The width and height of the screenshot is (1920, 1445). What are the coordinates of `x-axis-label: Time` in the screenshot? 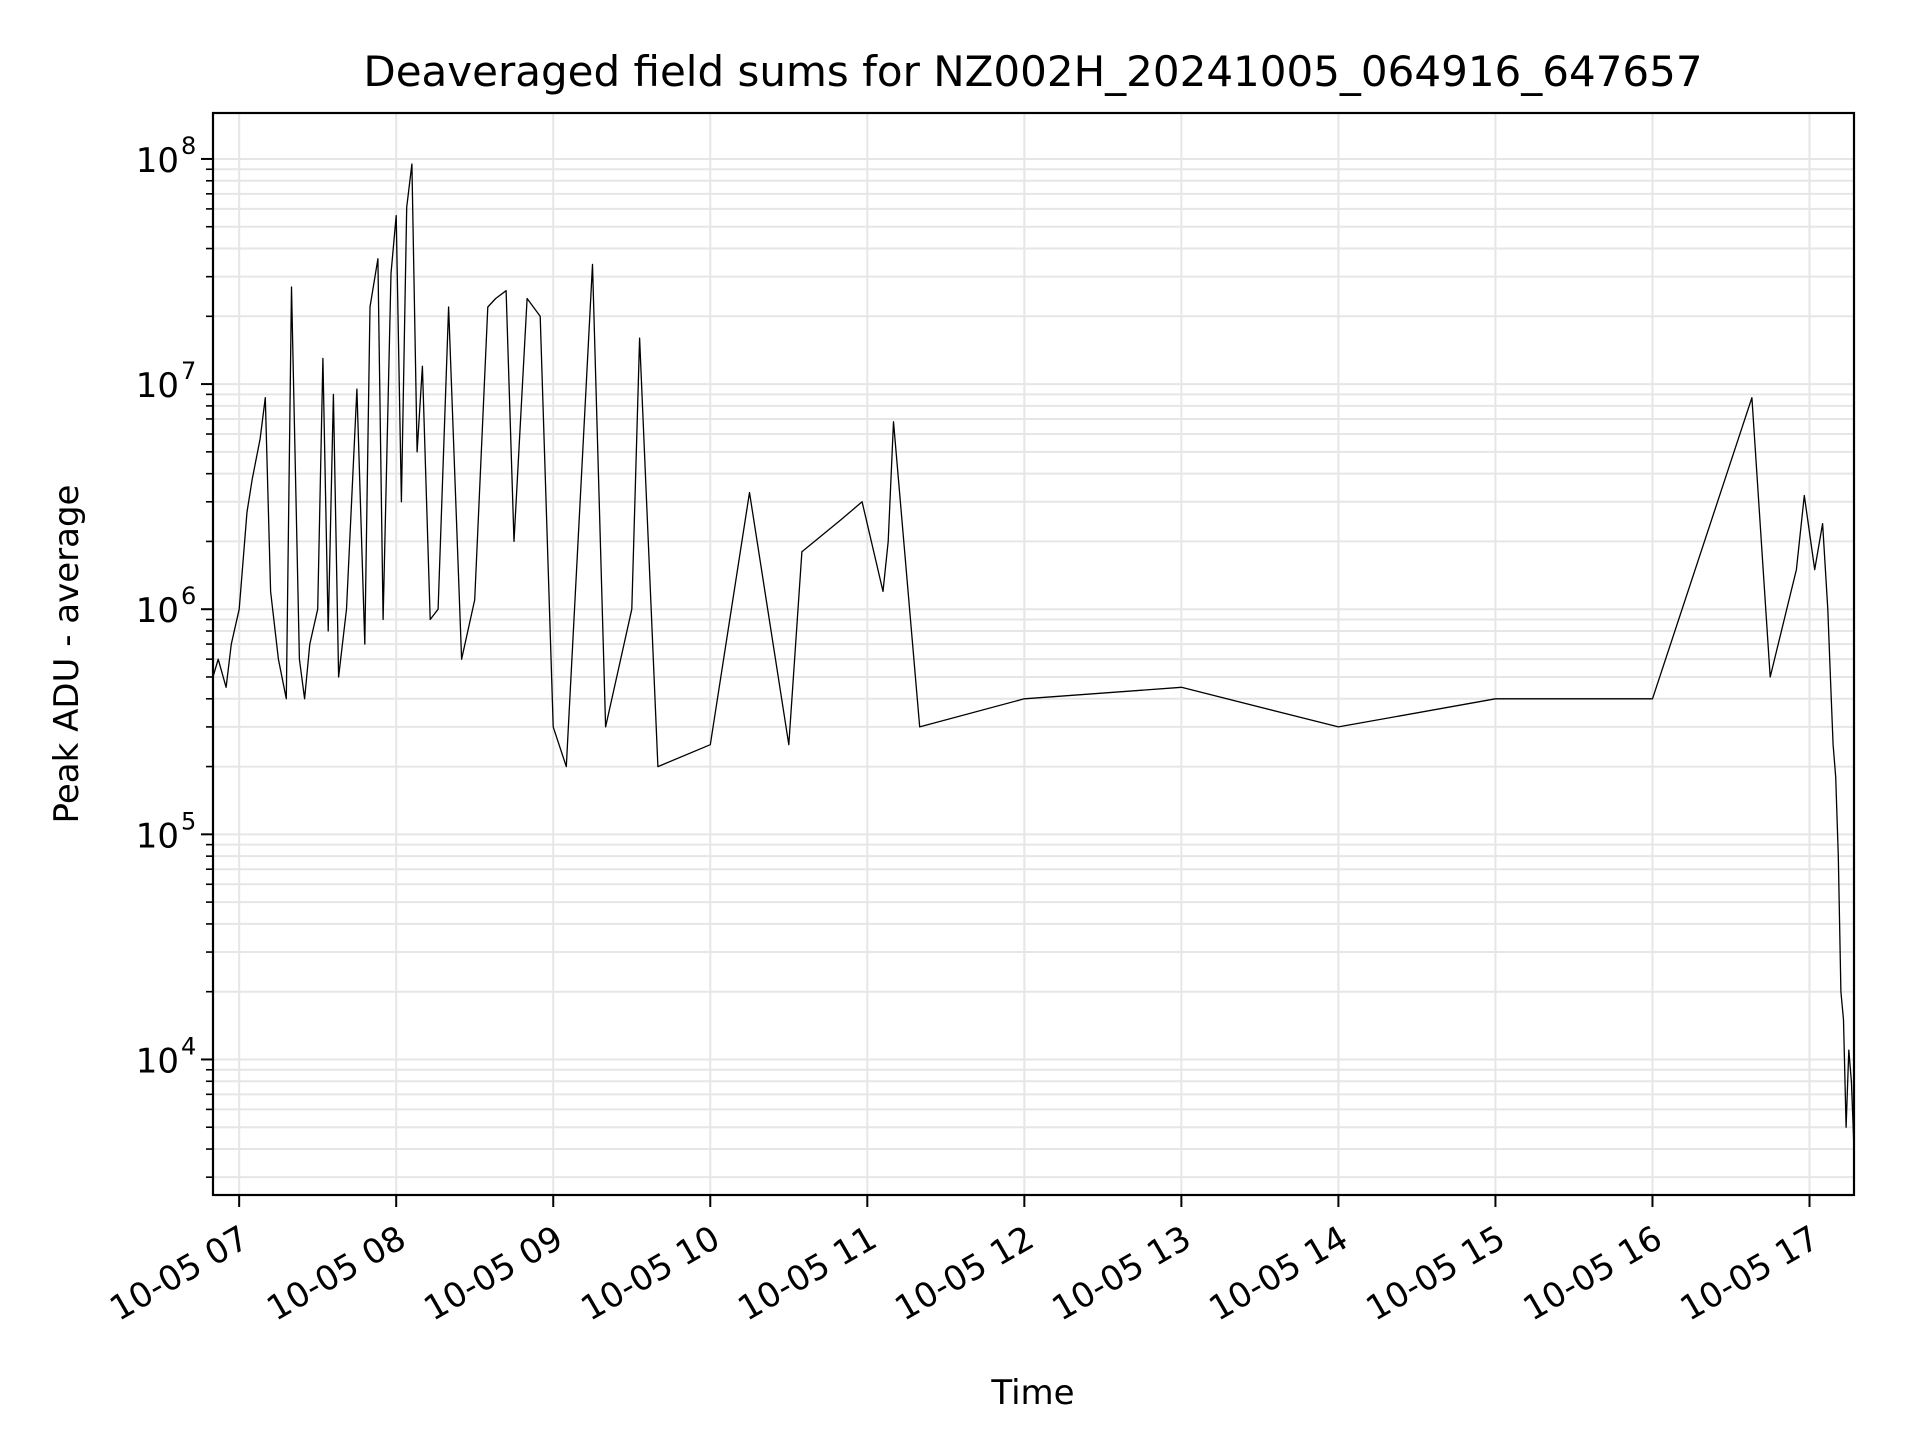 It's located at (1032, 1393).